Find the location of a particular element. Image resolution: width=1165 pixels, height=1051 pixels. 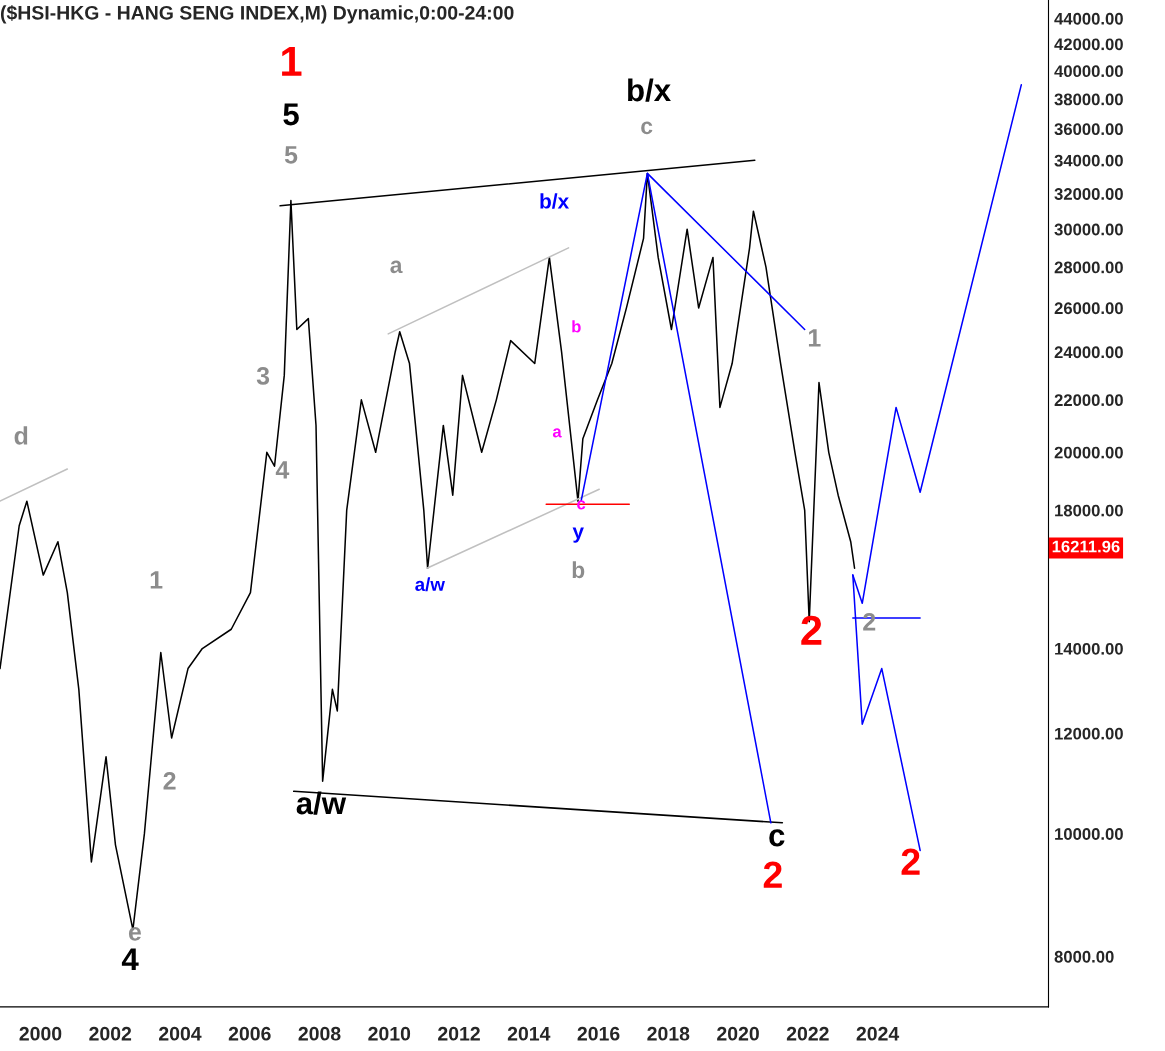

y-tick-label: 10000.00 is located at coordinates (1089, 834).